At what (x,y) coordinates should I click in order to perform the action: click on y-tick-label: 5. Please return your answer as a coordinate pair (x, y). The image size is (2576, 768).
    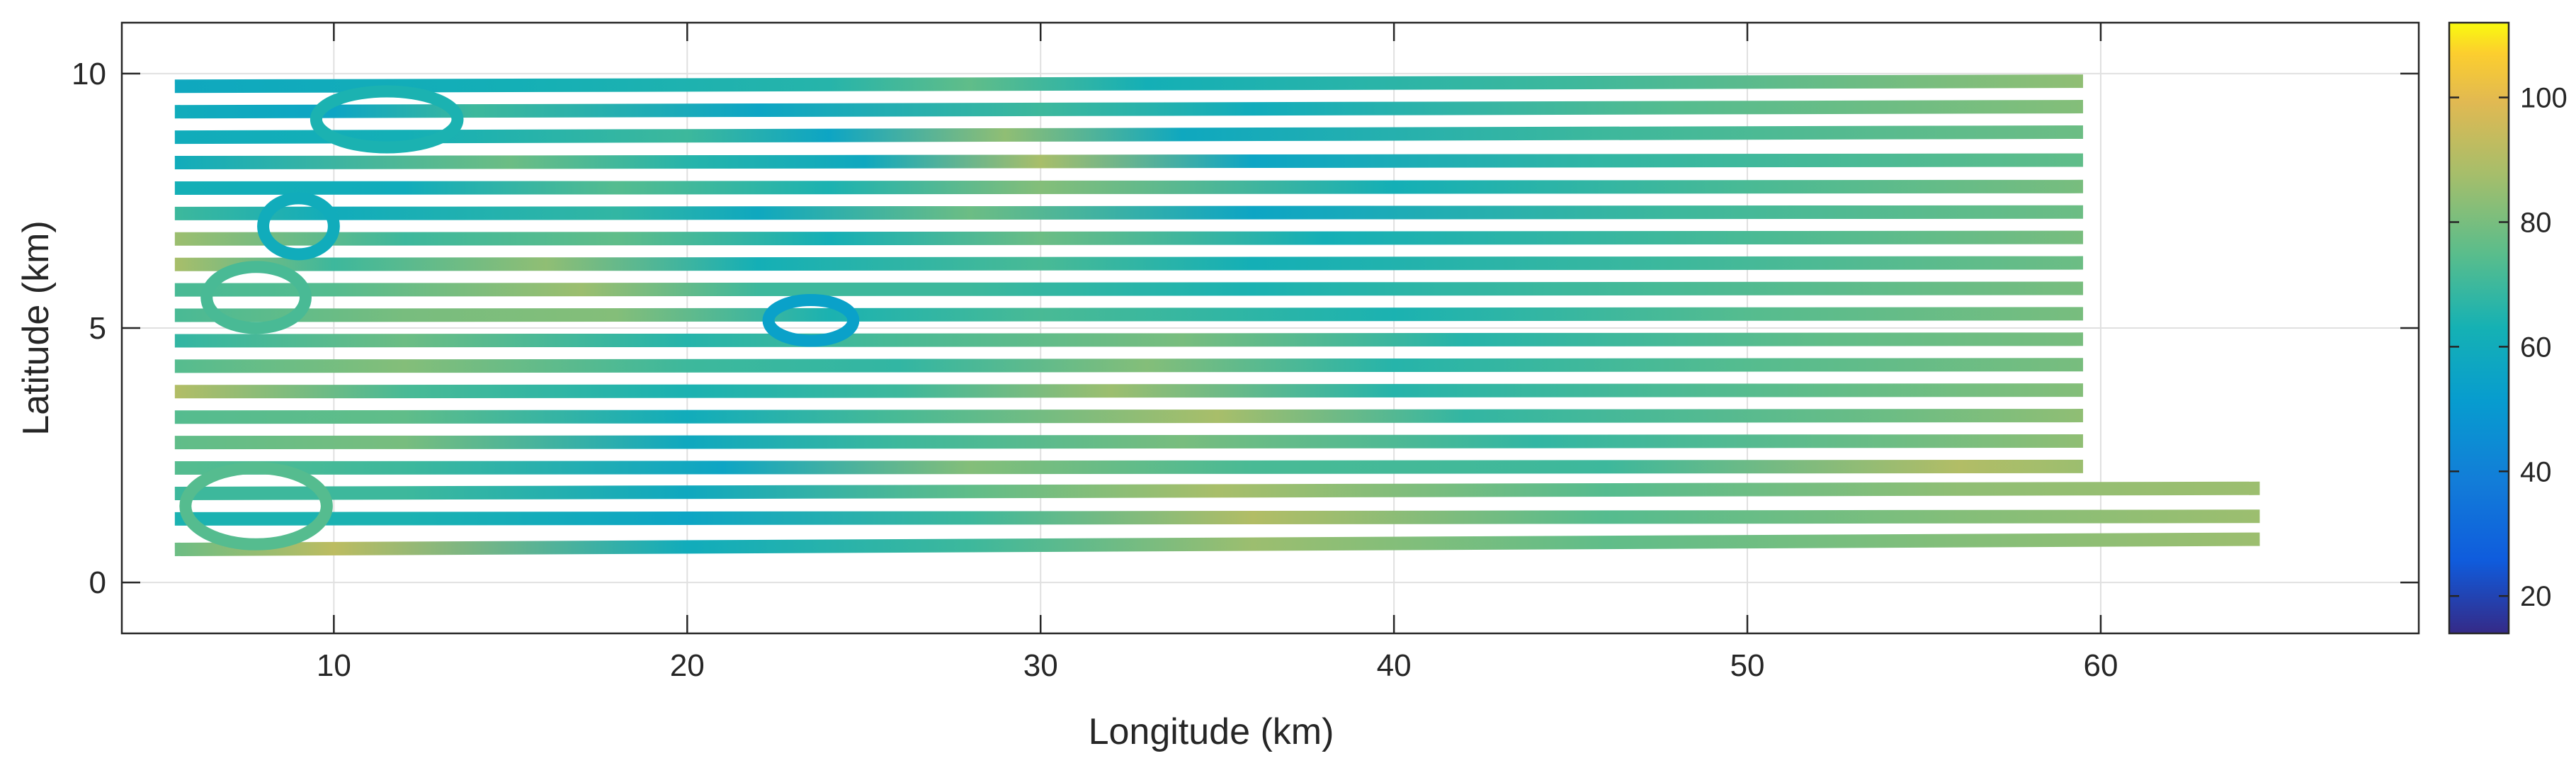
    Looking at the image, I should click on (97, 328).